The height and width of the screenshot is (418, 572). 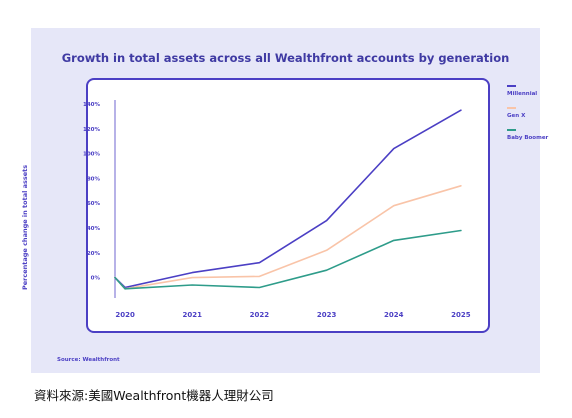 What do you see at coordinates (91, 130) in the screenshot?
I see `y-tick-label: 120%` at bounding box center [91, 130].